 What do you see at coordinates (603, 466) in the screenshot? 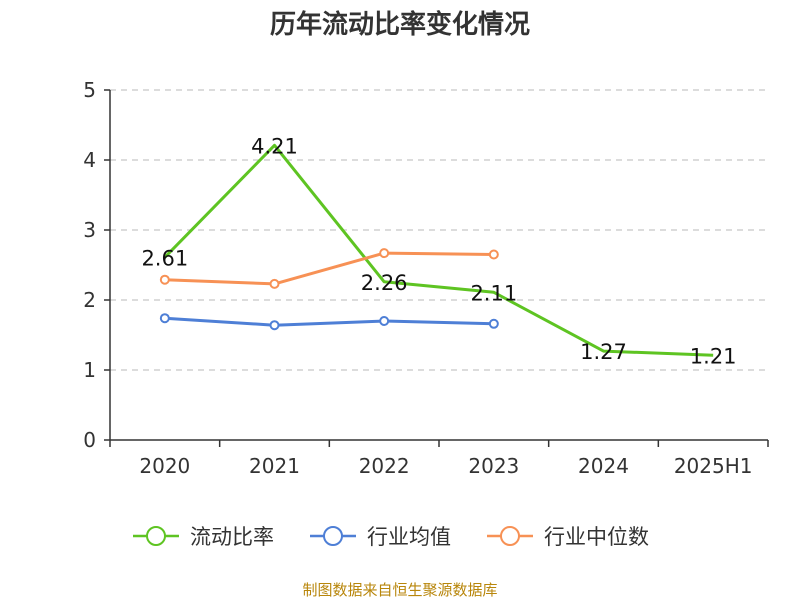
I see `x-tick-label: 2024` at bounding box center [603, 466].